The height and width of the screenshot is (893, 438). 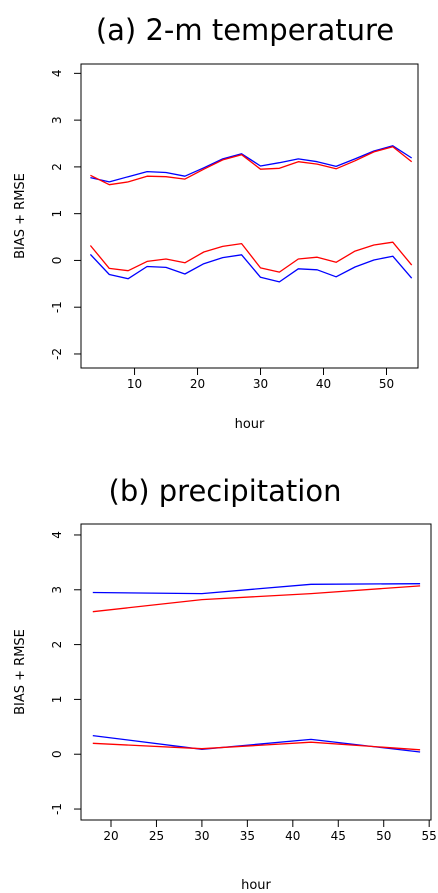 I want to click on chart-title: (a) 2-m temperature, so click(x=245, y=30).